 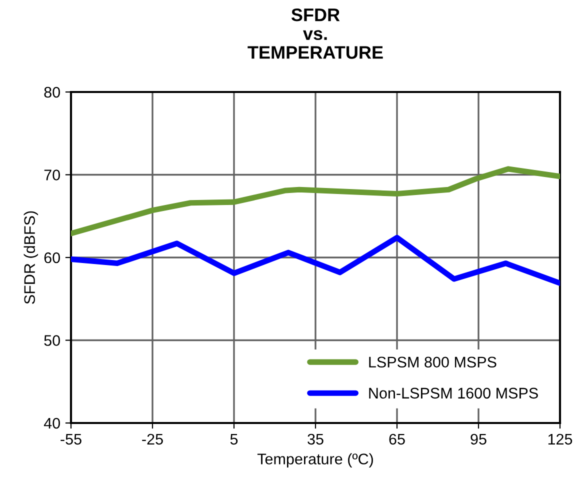 What do you see at coordinates (316, 439) in the screenshot?
I see `x-tick-label: 35` at bounding box center [316, 439].